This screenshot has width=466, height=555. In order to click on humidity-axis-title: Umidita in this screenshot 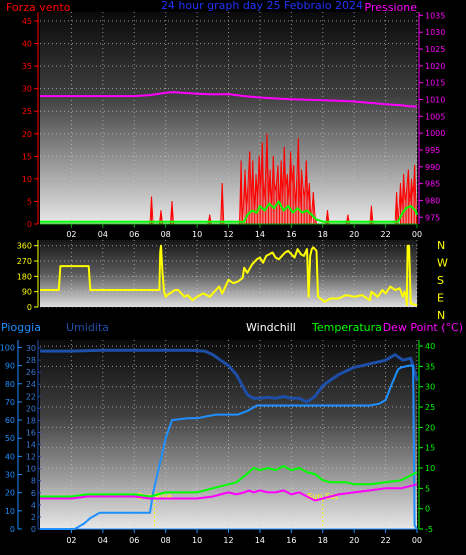, I will do `click(87, 327)`.